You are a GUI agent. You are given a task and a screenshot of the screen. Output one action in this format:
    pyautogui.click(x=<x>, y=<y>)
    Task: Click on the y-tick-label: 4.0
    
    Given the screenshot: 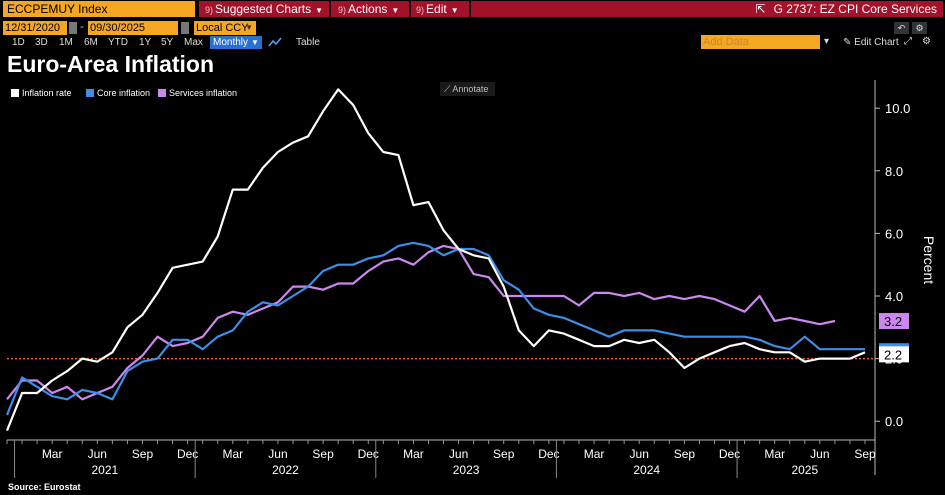 What is the action you would take?
    pyautogui.click(x=894, y=296)
    